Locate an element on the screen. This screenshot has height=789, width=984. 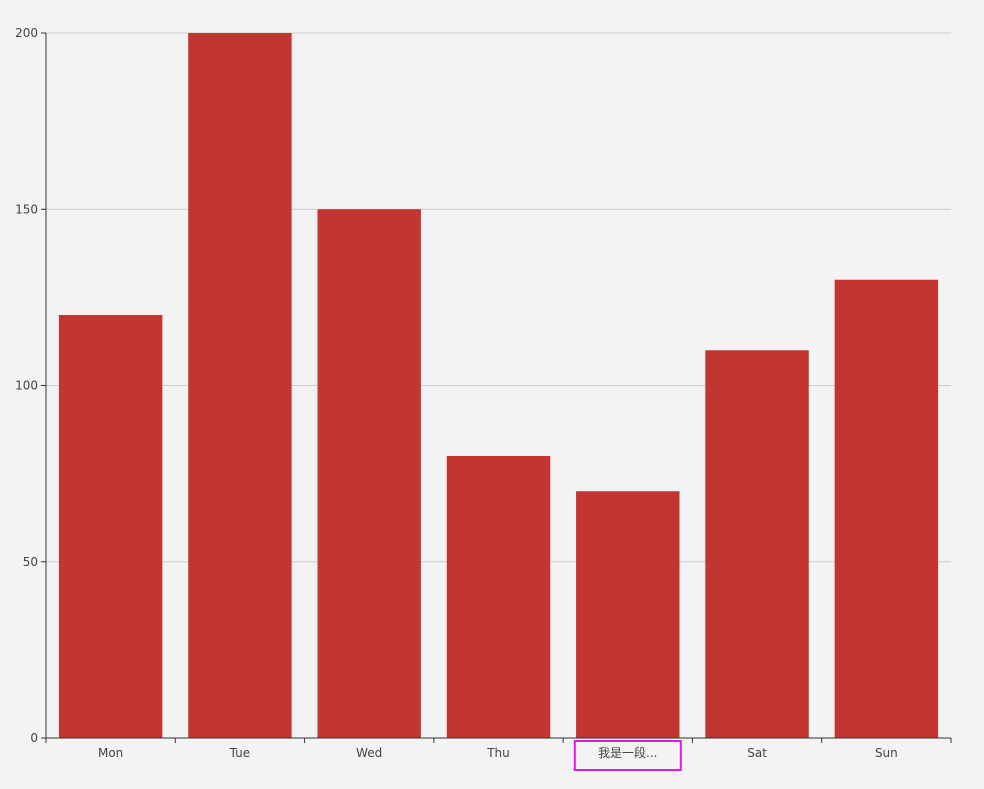
x-tick-label: Mon is located at coordinates (110, 753).